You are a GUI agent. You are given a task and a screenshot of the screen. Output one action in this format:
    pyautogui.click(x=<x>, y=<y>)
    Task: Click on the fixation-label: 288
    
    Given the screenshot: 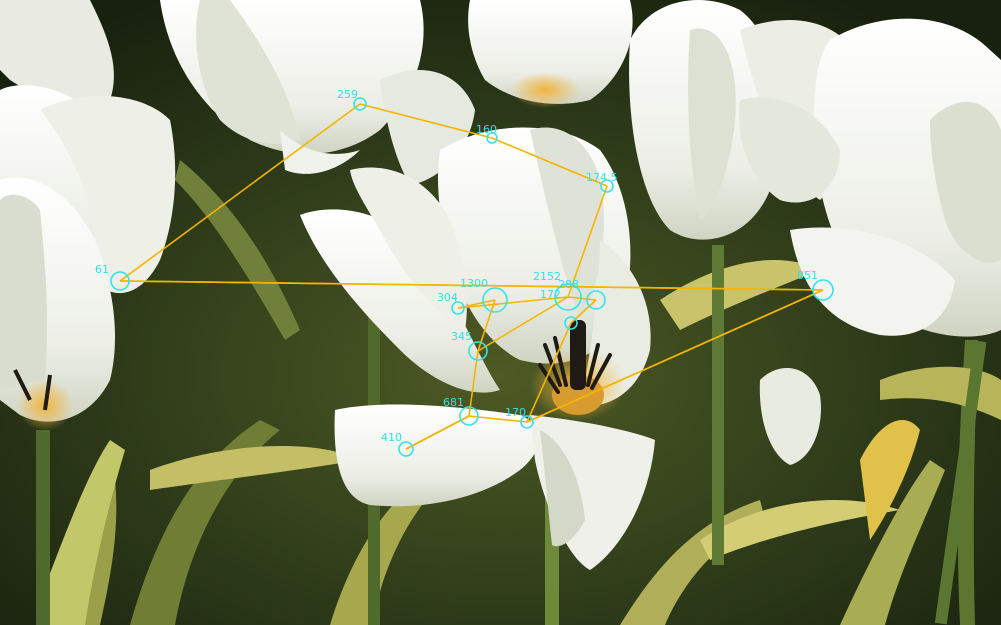 What is the action you would take?
    pyautogui.click(x=568, y=284)
    